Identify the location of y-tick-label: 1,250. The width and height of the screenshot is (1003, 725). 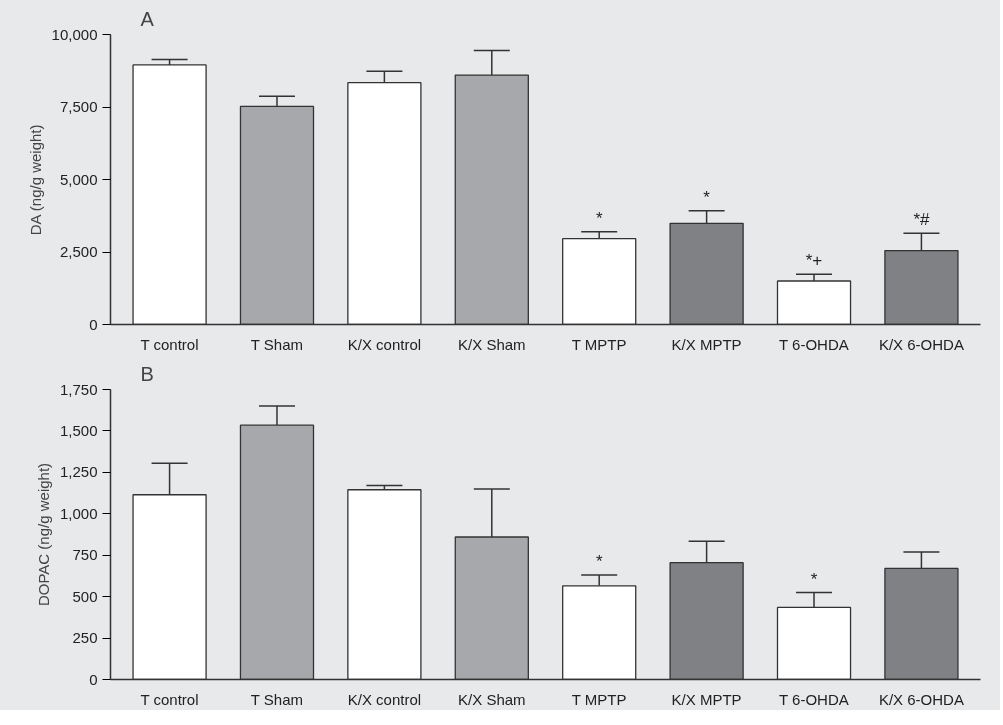
(78, 472).